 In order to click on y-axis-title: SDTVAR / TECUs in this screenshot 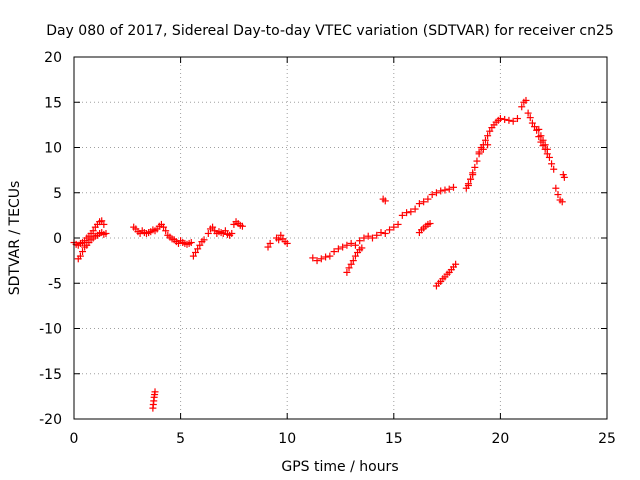, I will do `click(15, 238)`.